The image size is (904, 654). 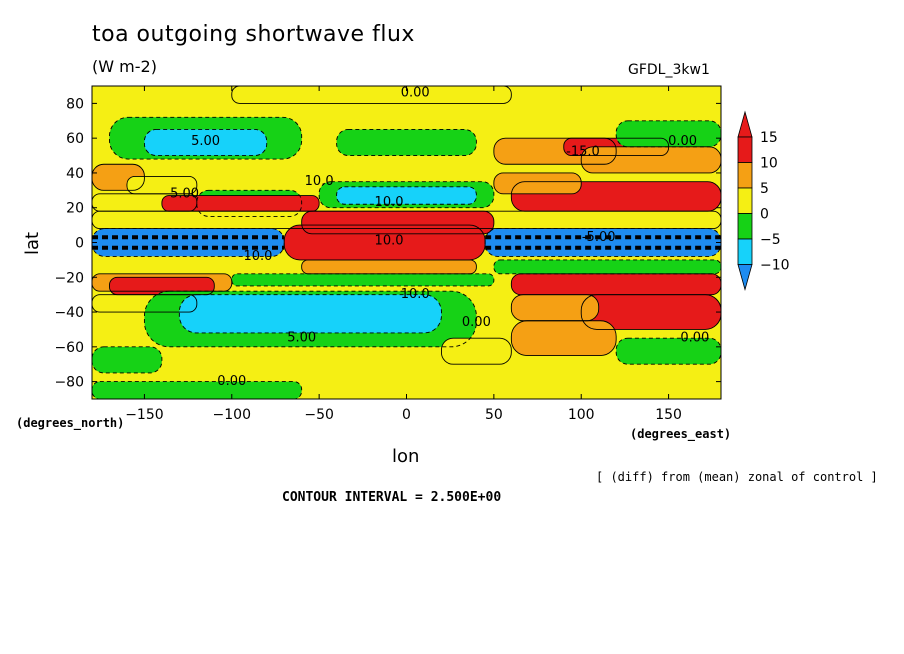 What do you see at coordinates (69, 348) in the screenshot?
I see `y-tick-label-1: −60` at bounding box center [69, 348].